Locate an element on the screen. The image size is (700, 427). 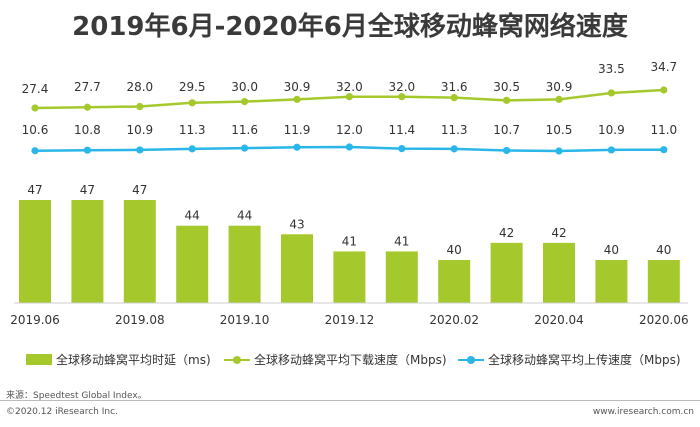
upload-label: 11.4 is located at coordinates (401, 130).